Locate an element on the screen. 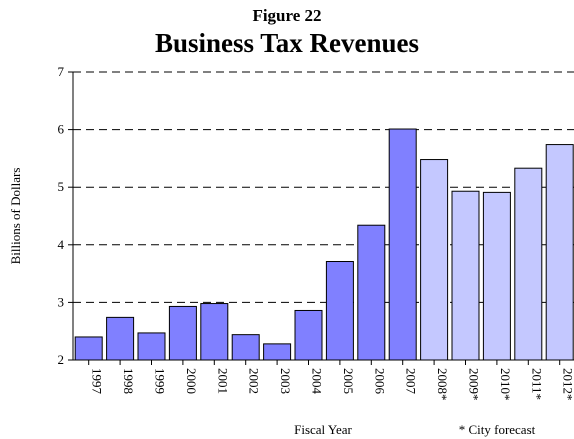 The width and height of the screenshot is (574, 439). y-tick-label: 2 is located at coordinates (61, 359).